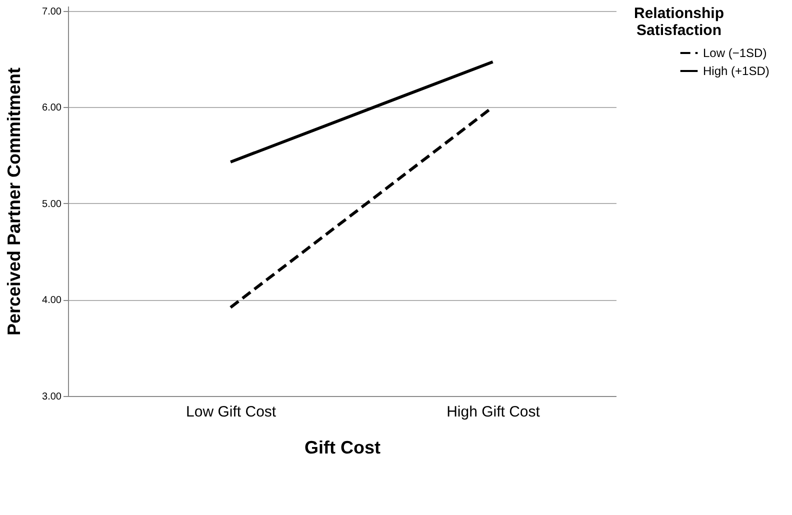 The width and height of the screenshot is (792, 515). Describe the element at coordinates (52, 108) in the screenshot. I see `y-tick-label: 6.00` at that location.